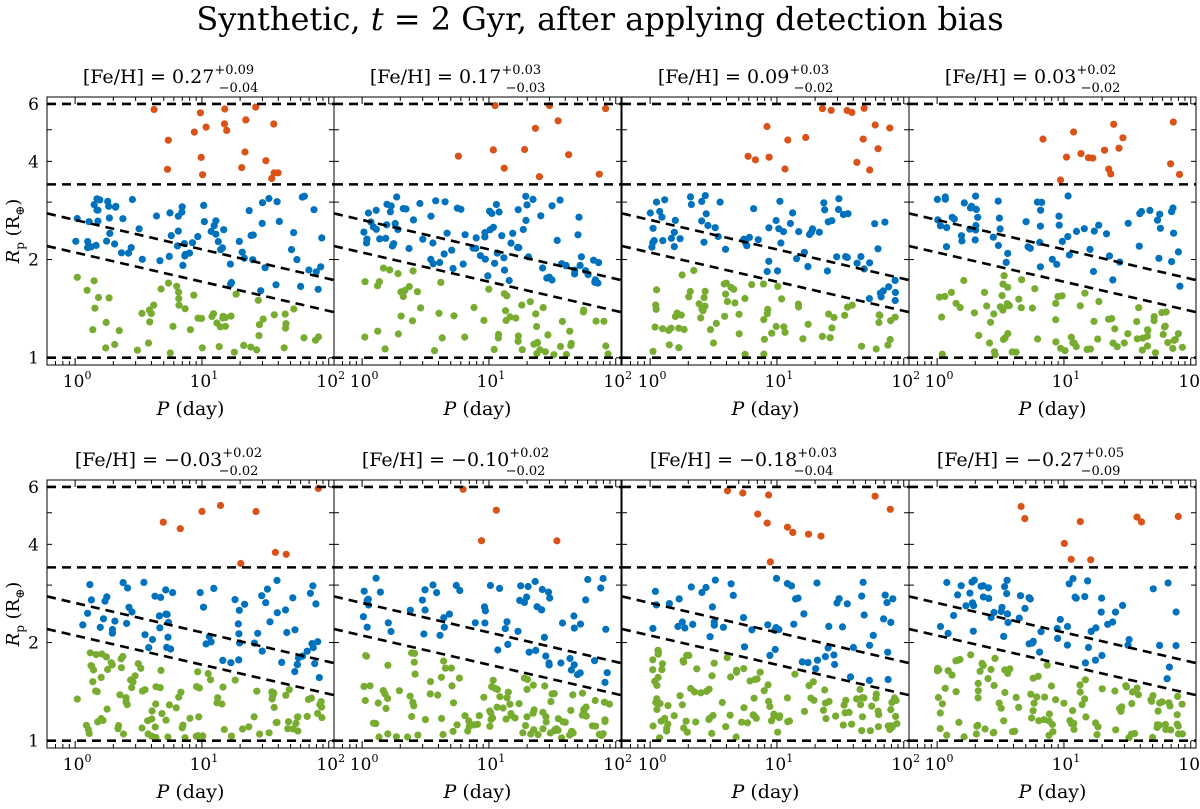 The width and height of the screenshot is (1200, 809). Describe the element at coordinates (168, 75) in the screenshot. I see `panel-title: [Fe/H] = 0.27+0.09` at that location.